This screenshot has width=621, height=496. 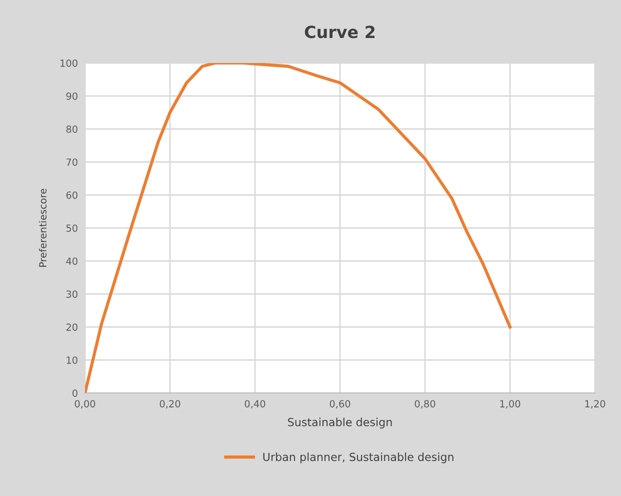 What do you see at coordinates (72, 96) in the screenshot?
I see `y-tick-label: 90` at bounding box center [72, 96].